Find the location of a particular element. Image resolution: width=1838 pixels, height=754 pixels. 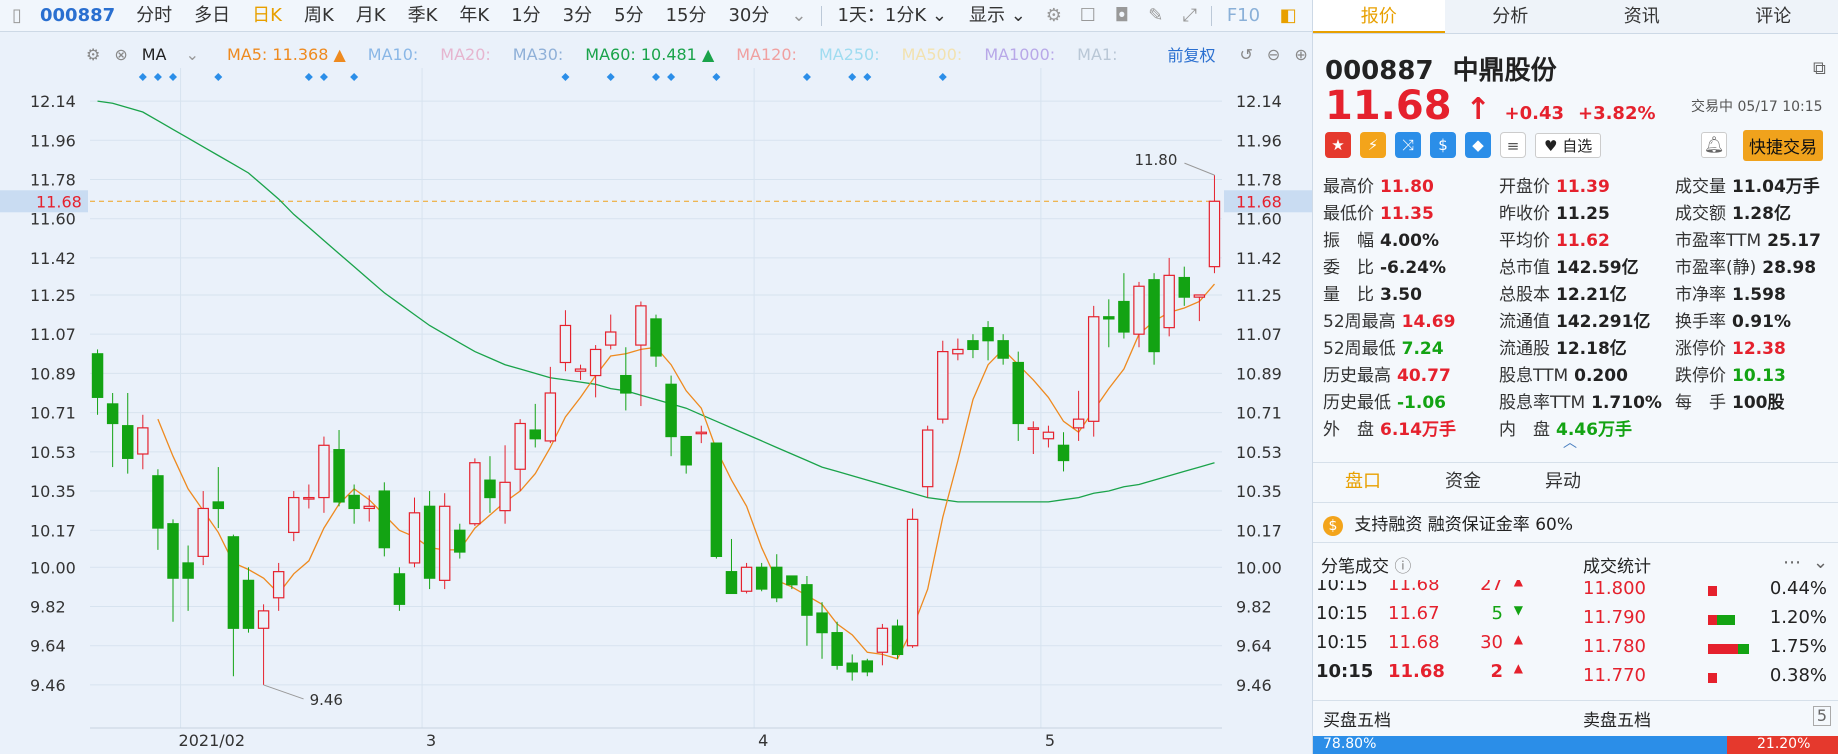

tab-0: 报价 is located at coordinates (1379, 16).